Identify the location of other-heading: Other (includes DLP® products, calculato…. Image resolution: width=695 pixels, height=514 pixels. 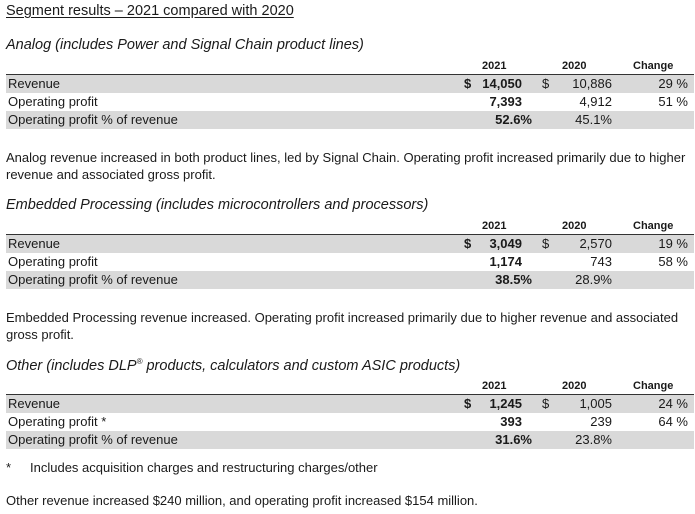
(233, 365).